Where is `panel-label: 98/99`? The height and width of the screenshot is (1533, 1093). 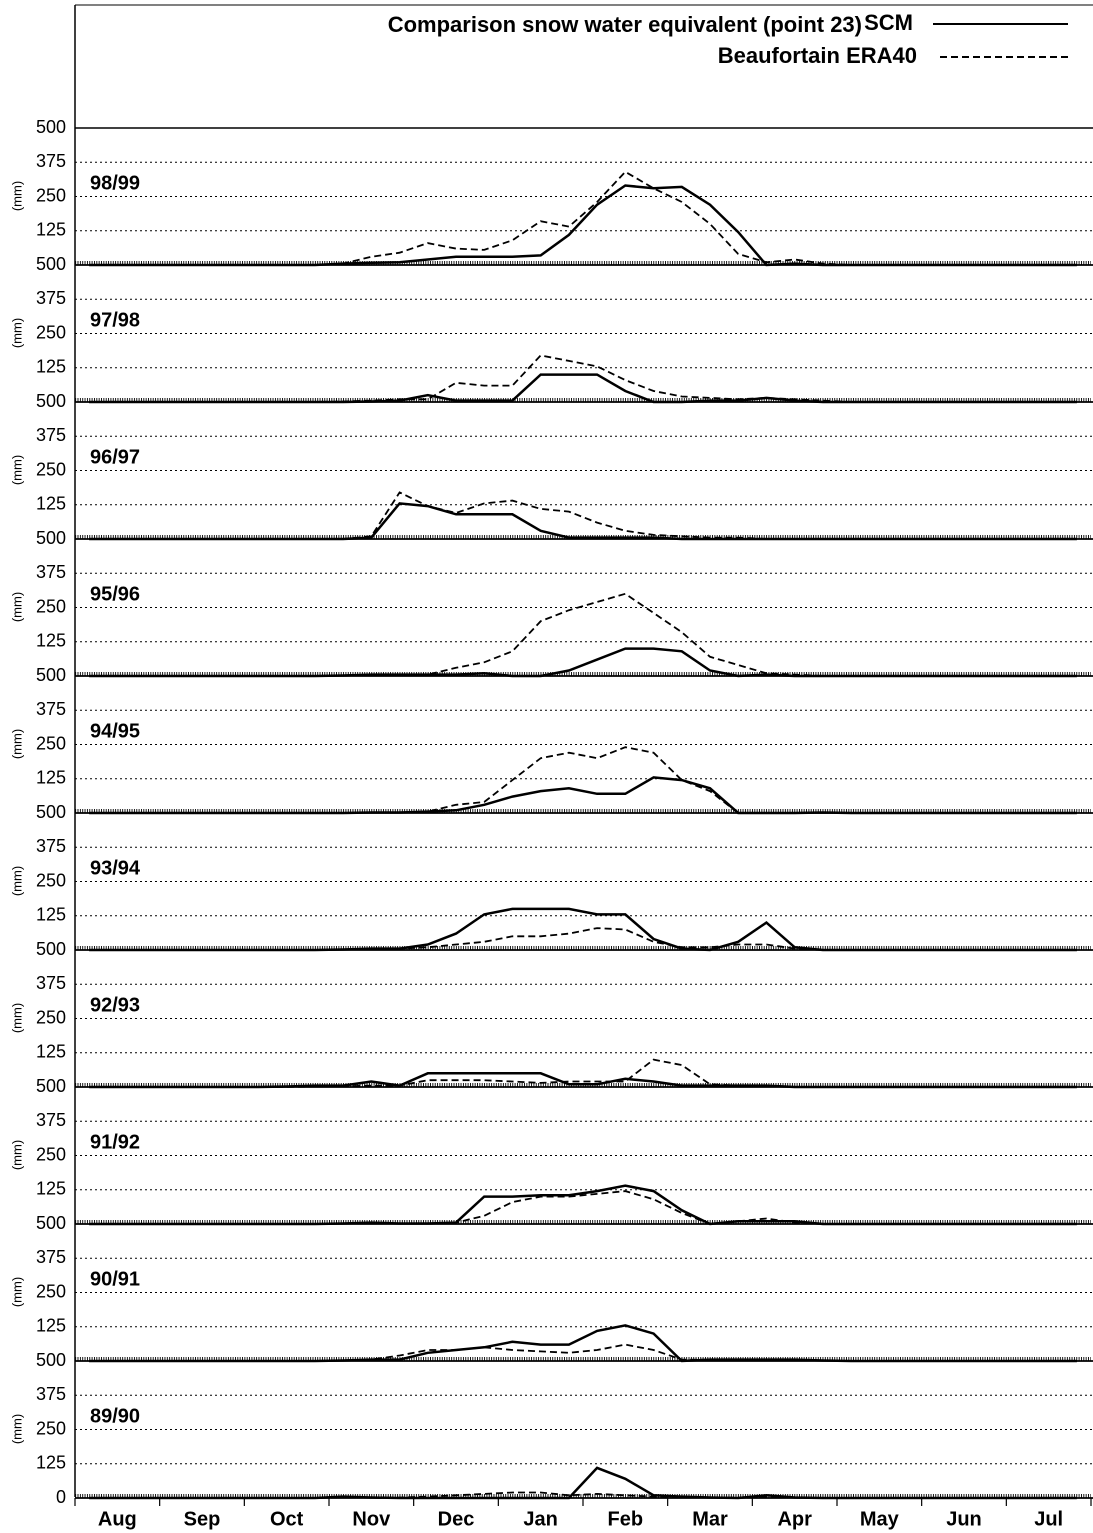
panel-label: 98/99 is located at coordinates (115, 183).